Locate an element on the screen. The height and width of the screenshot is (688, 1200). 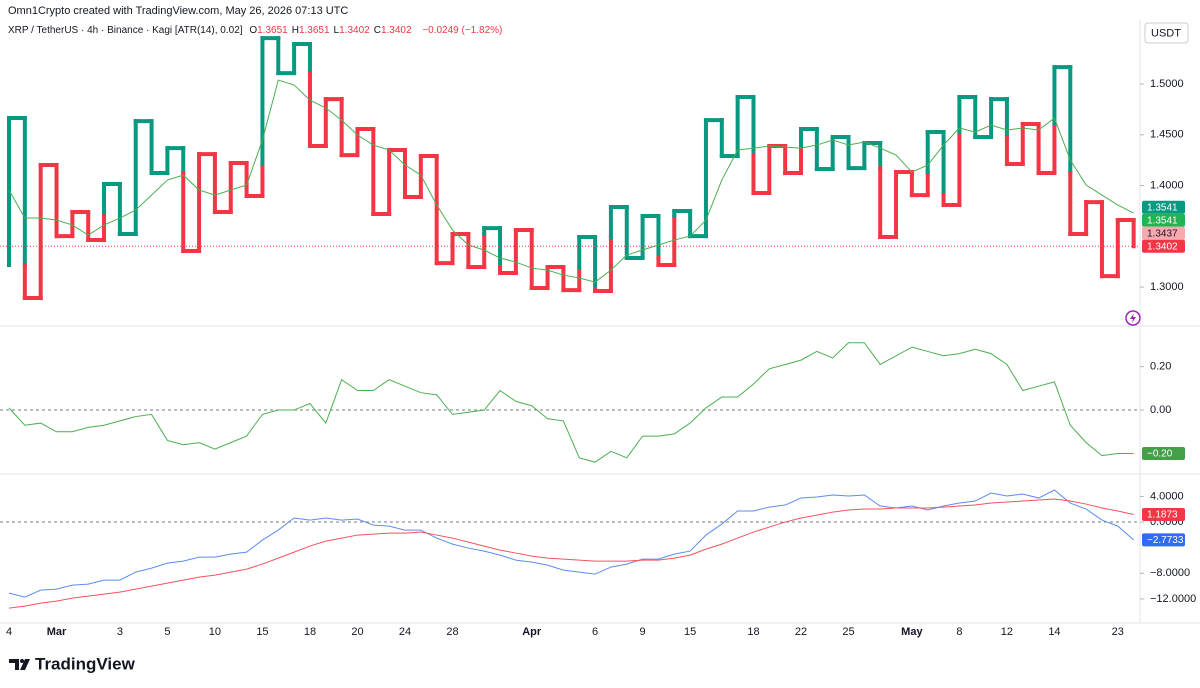
x-tick-label: 12 is located at coordinates (1007, 632).